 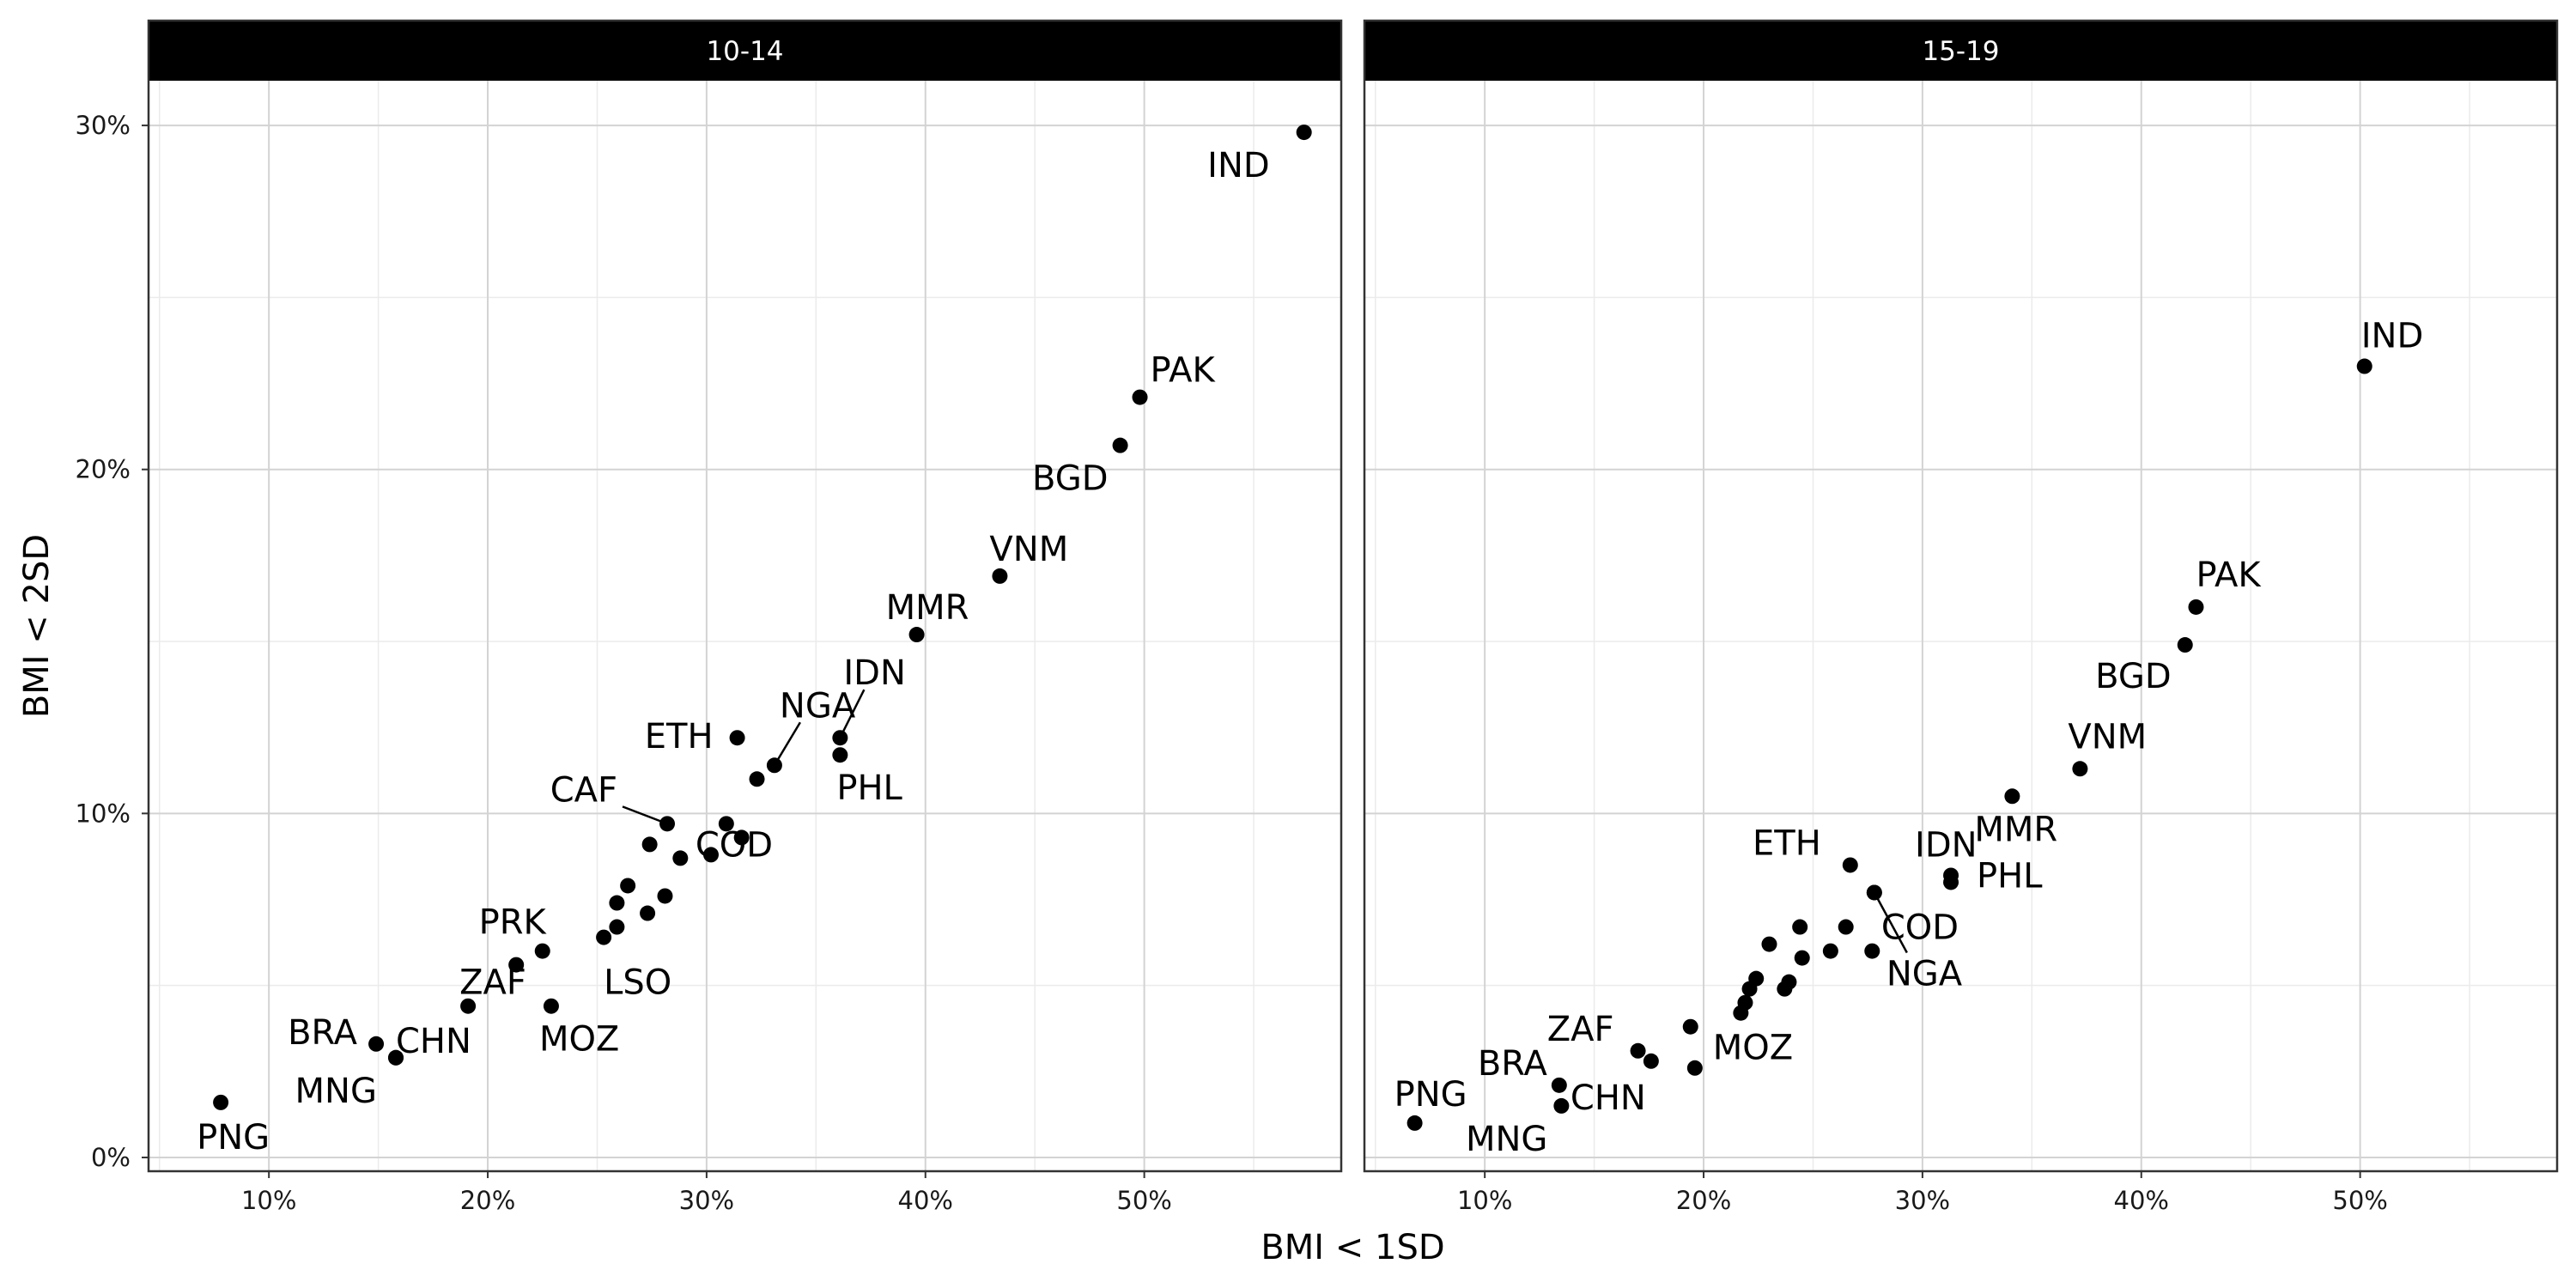 I want to click on y-tick-label: 10%, so click(x=104, y=813).